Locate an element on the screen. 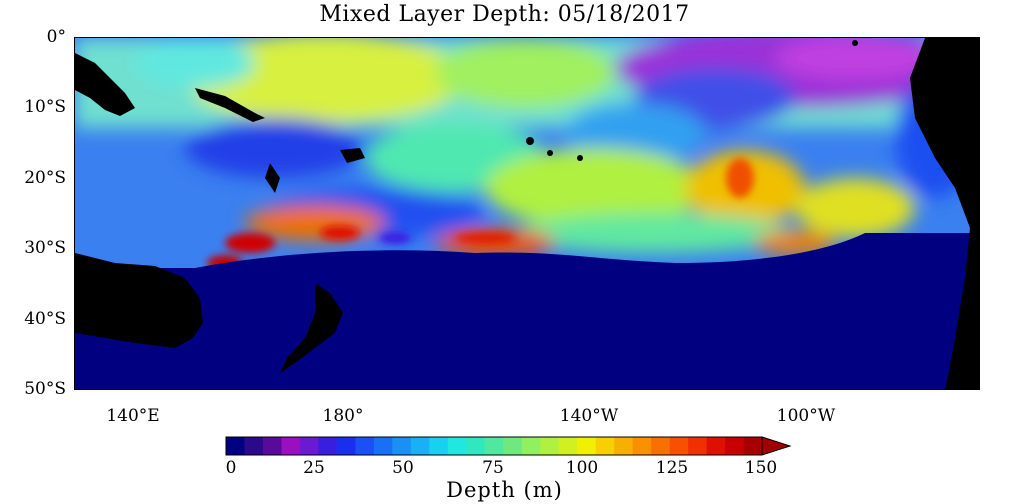 This screenshot has height=504, width=1009. colorbar-tick-label: 75 is located at coordinates (493, 468).